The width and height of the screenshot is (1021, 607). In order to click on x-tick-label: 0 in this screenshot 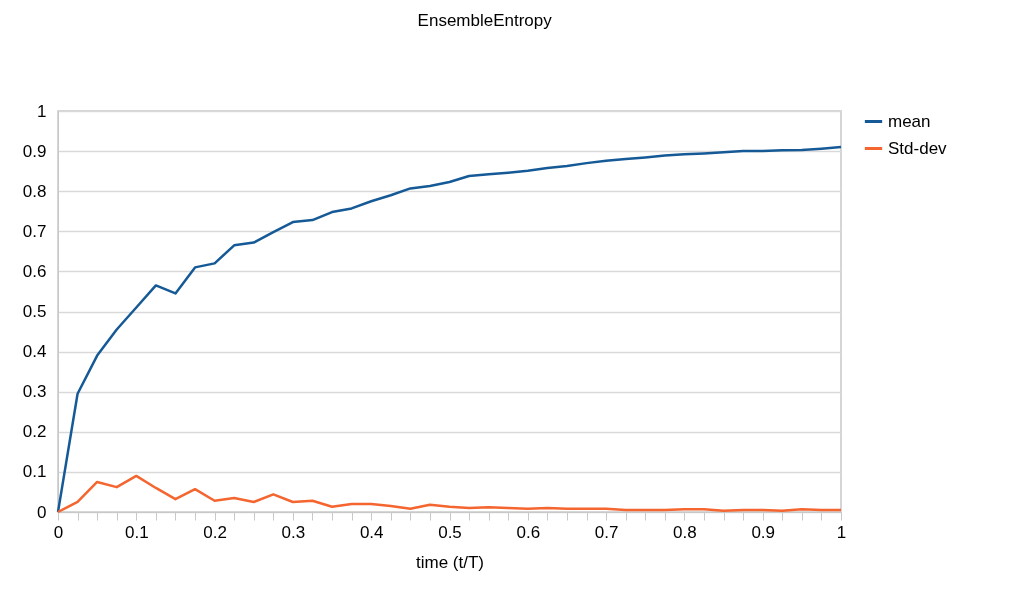, I will do `click(58, 532)`.